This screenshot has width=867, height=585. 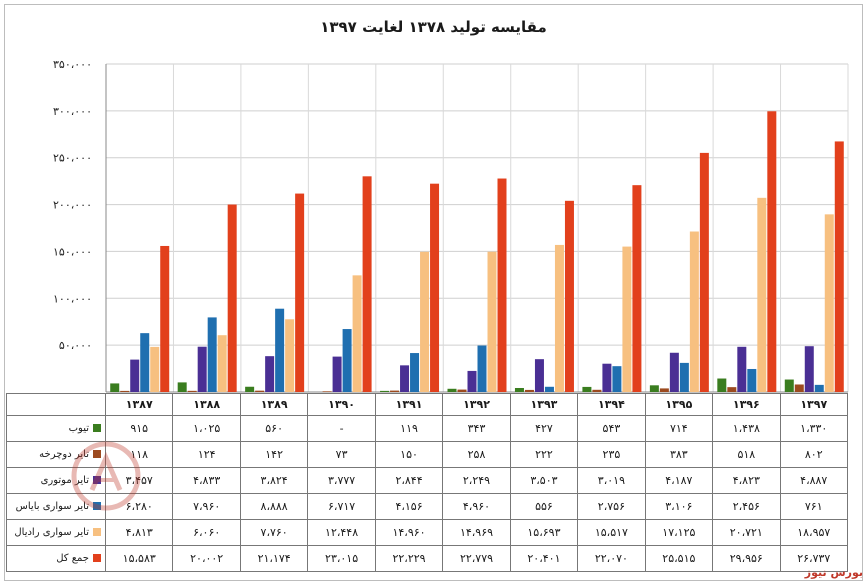 I want to click on year-header-cell: ۱۳۹۰, so click(x=341, y=404).